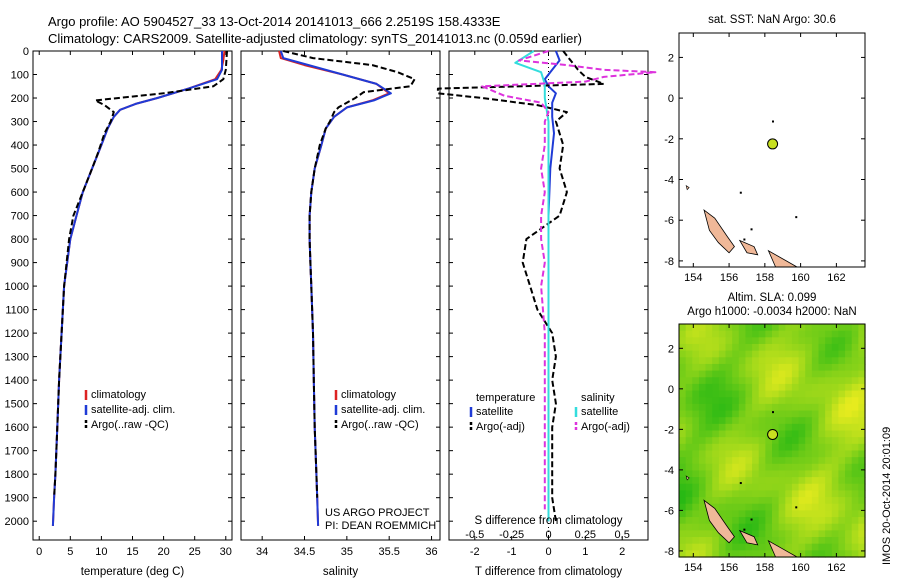  I want to click on map-frame, so click(772, 150).